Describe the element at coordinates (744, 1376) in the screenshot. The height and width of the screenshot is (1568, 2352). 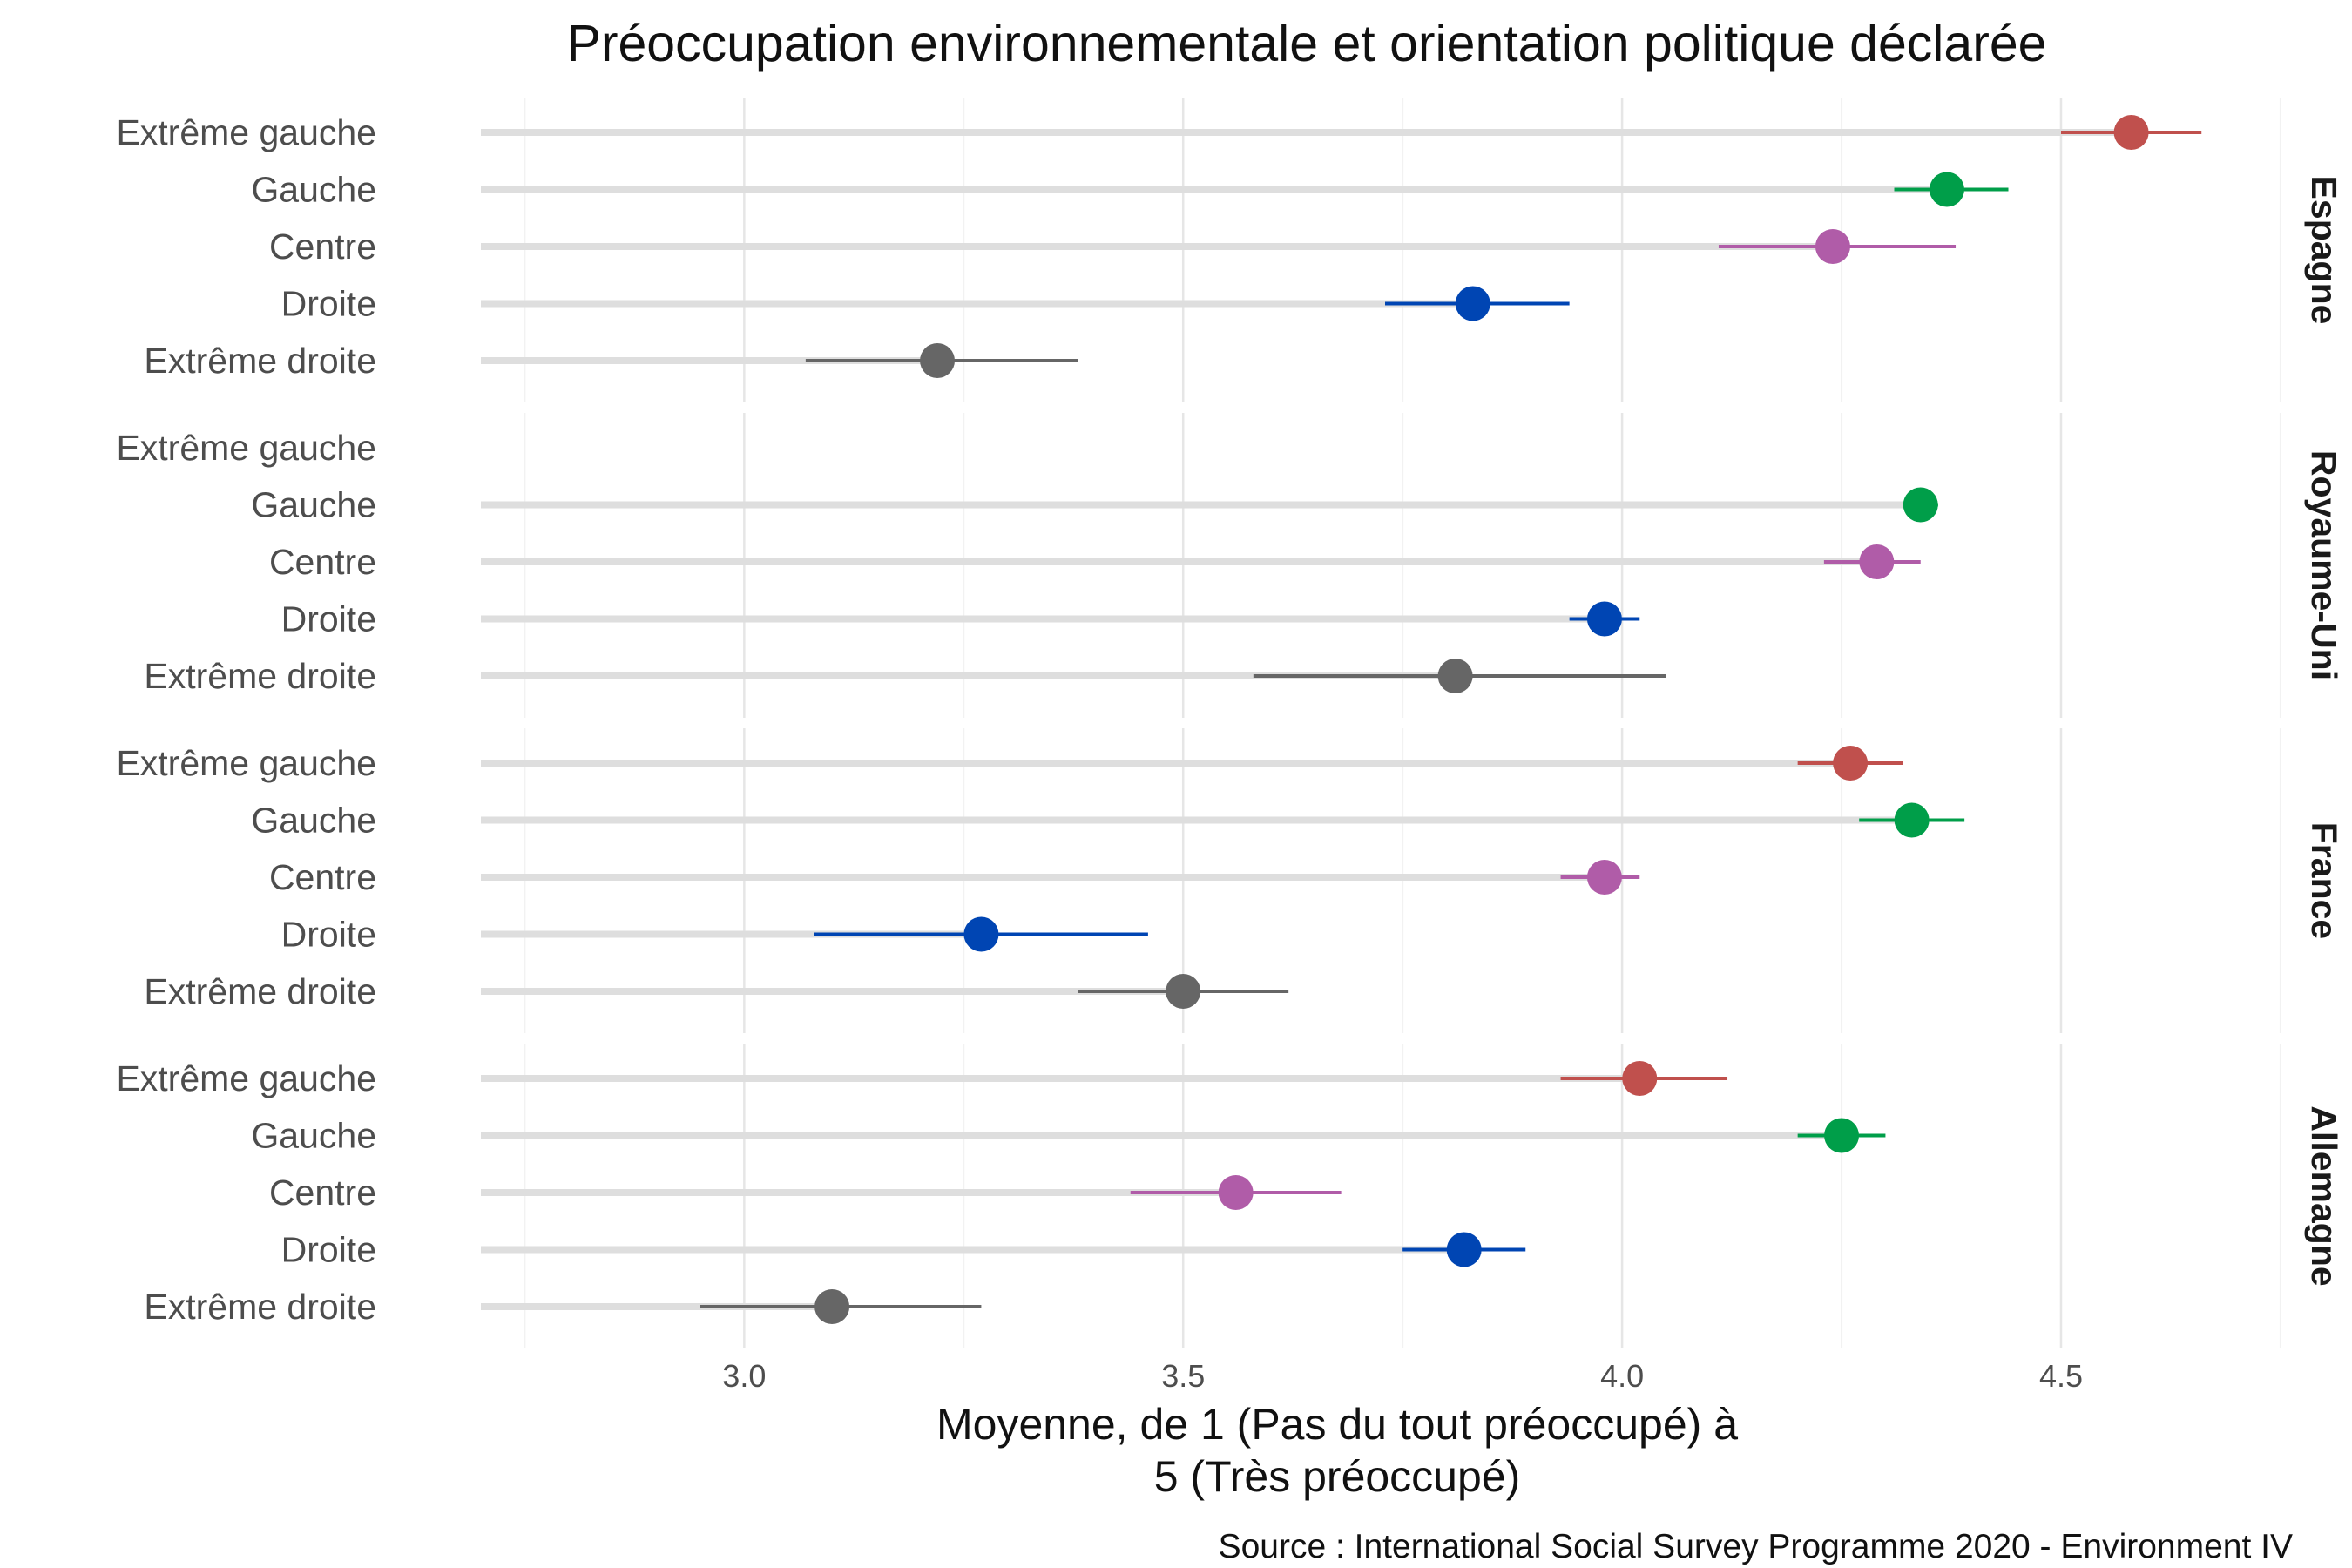
I see `x-tick-label: 3.0` at that location.